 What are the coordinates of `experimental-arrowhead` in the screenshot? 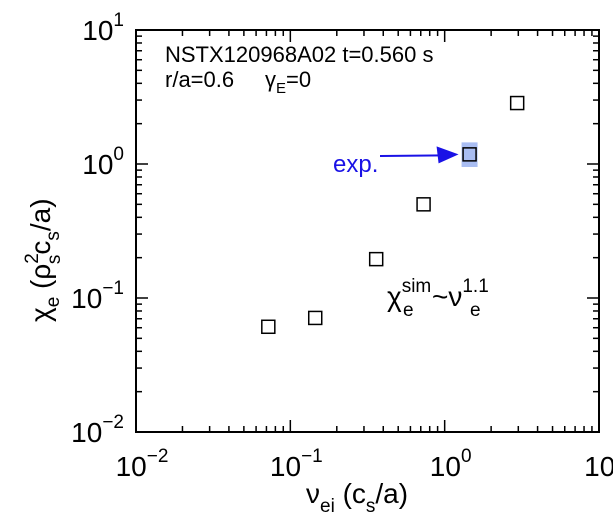 It's located at (447, 155).